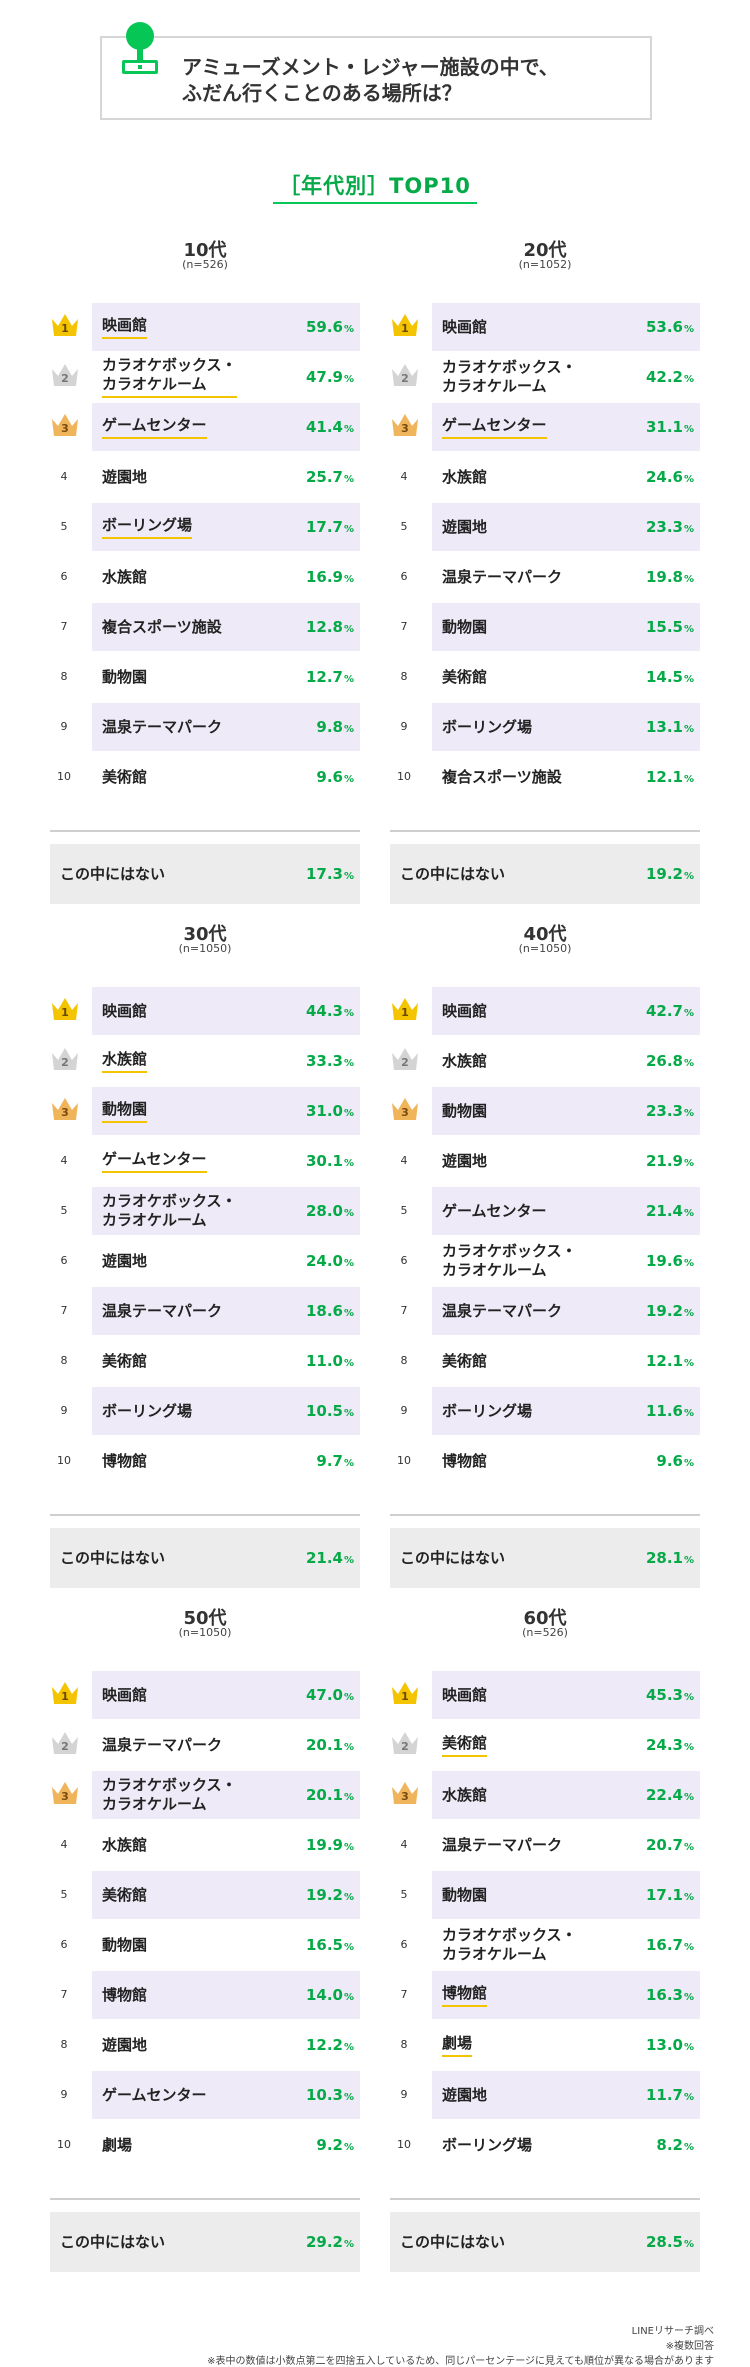 The height and width of the screenshot is (2367, 750). Describe the element at coordinates (669, 874) in the screenshot. I see `none-of-above-percent: 19.2%` at that location.